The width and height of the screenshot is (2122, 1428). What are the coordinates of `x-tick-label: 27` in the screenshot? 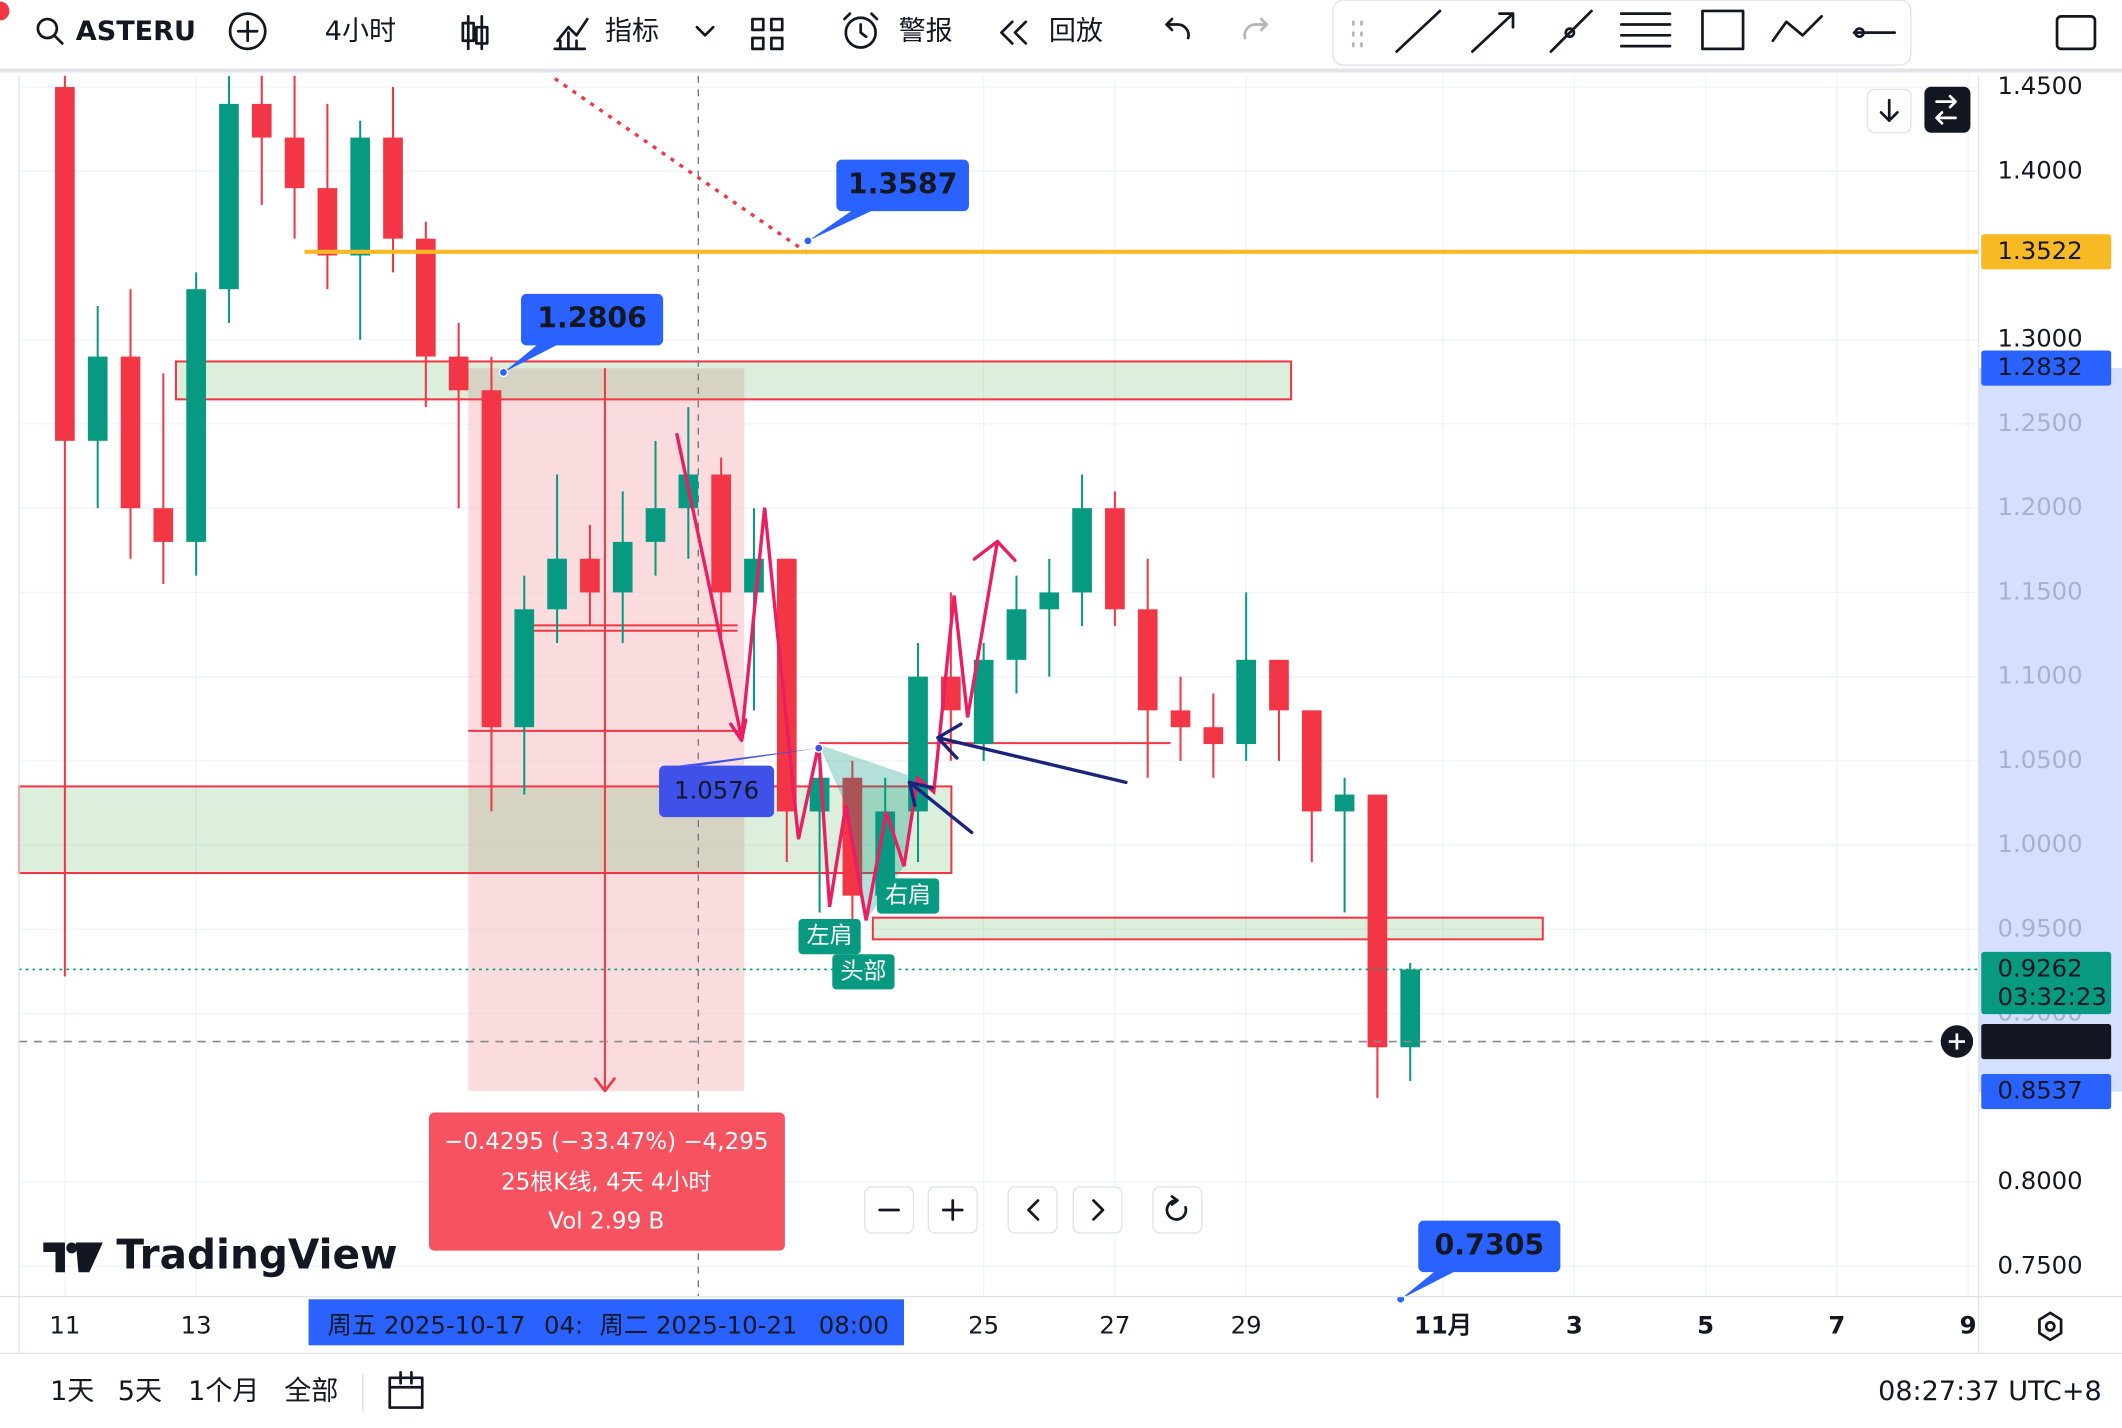 It's located at (1114, 1324).